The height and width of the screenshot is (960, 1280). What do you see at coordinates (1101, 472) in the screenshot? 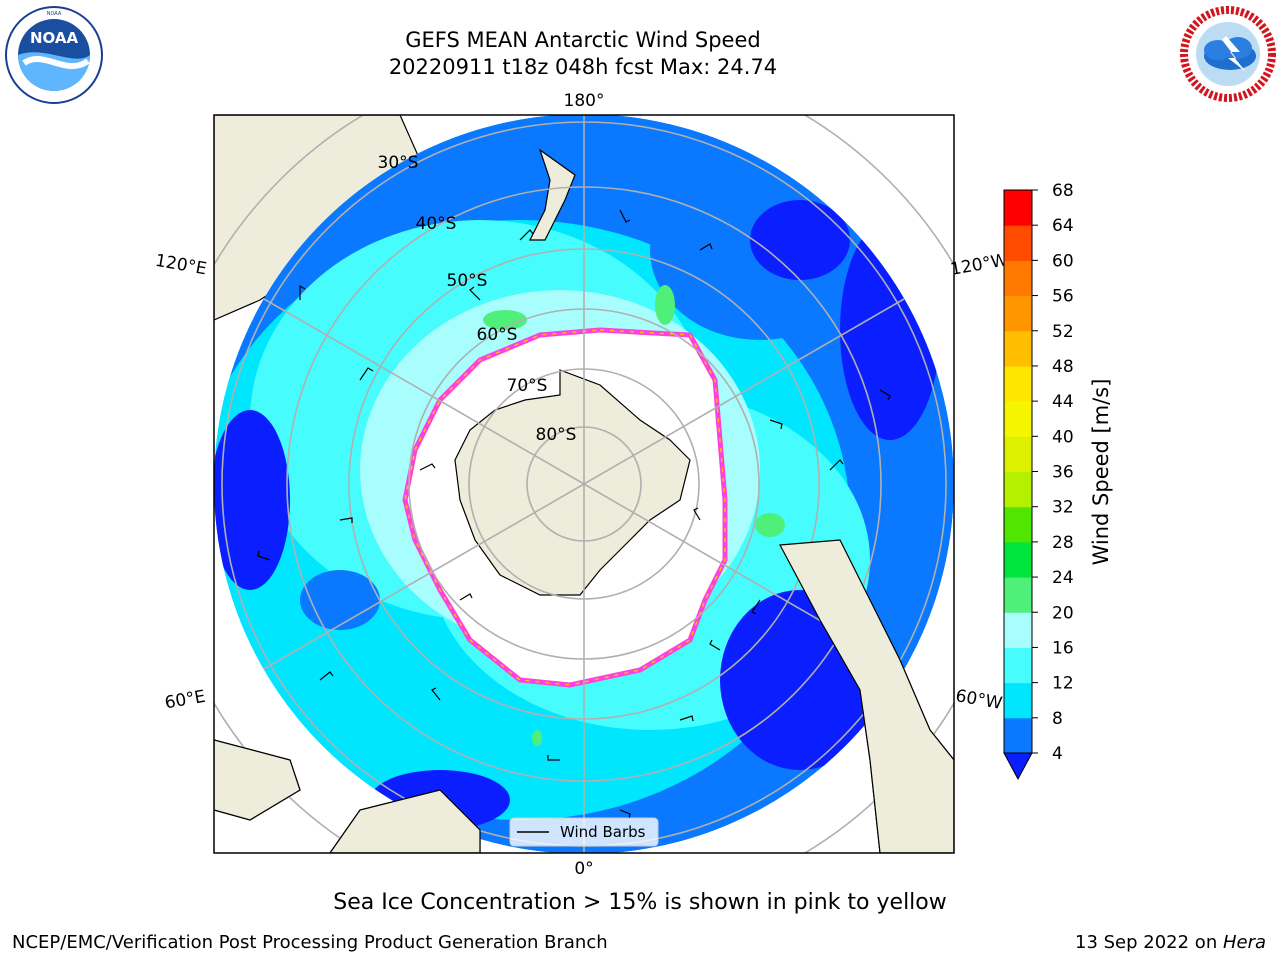
I see `colorbar-label: Wind Speed [m/s]` at bounding box center [1101, 472].